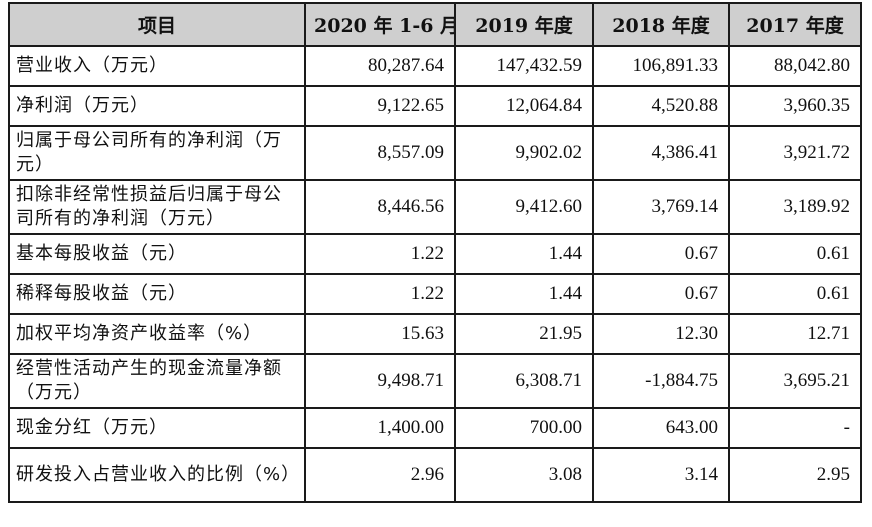 Image resolution: width=872 pixels, height=527 pixels. I want to click on table-row-roe: 加权平均净资产收益率（%） 15.63 21.95 12.30 12.71, so click(435, 334).